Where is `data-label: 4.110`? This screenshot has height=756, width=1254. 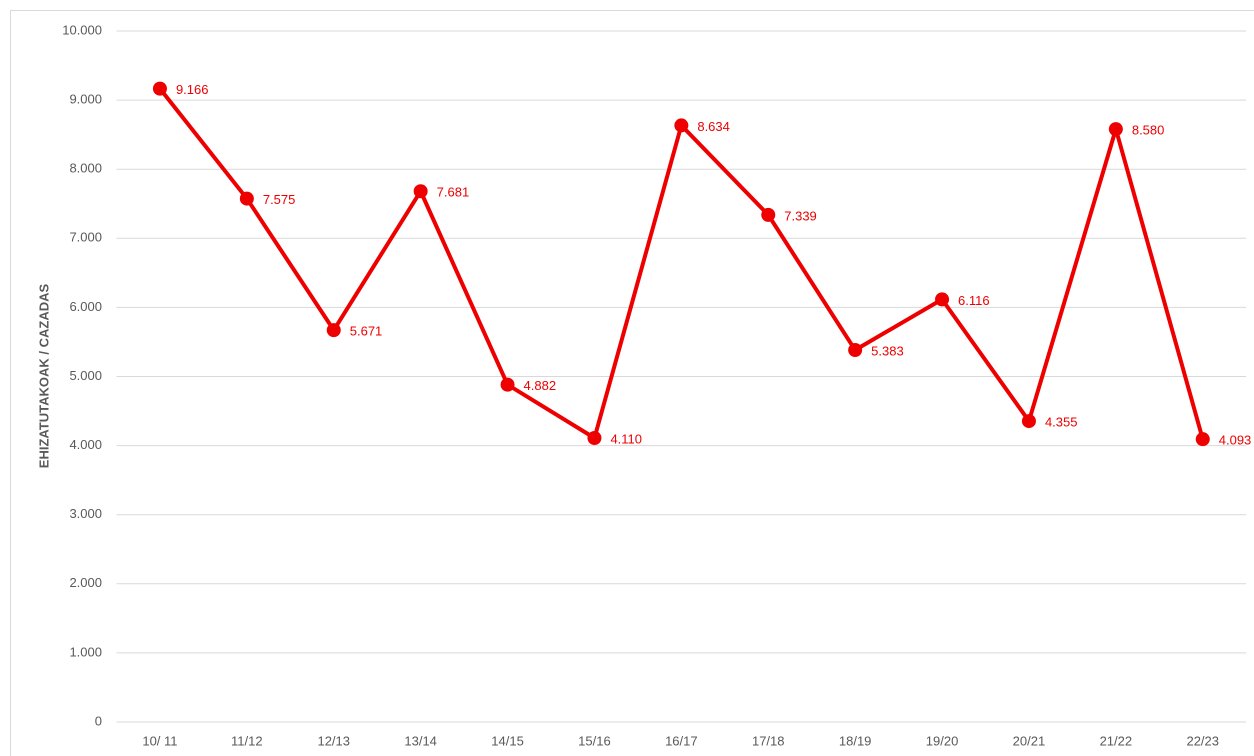
data-label: 4.110 is located at coordinates (626, 438).